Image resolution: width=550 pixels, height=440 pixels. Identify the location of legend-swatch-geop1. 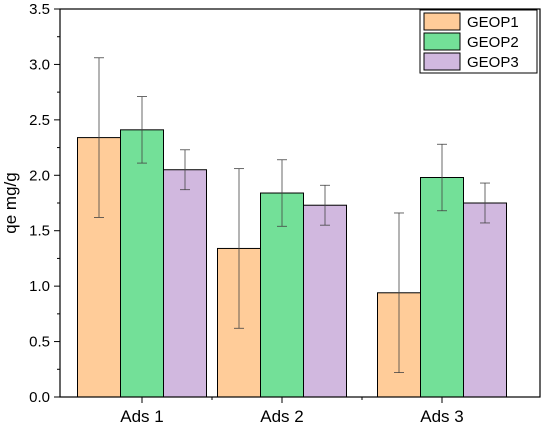
(442, 21).